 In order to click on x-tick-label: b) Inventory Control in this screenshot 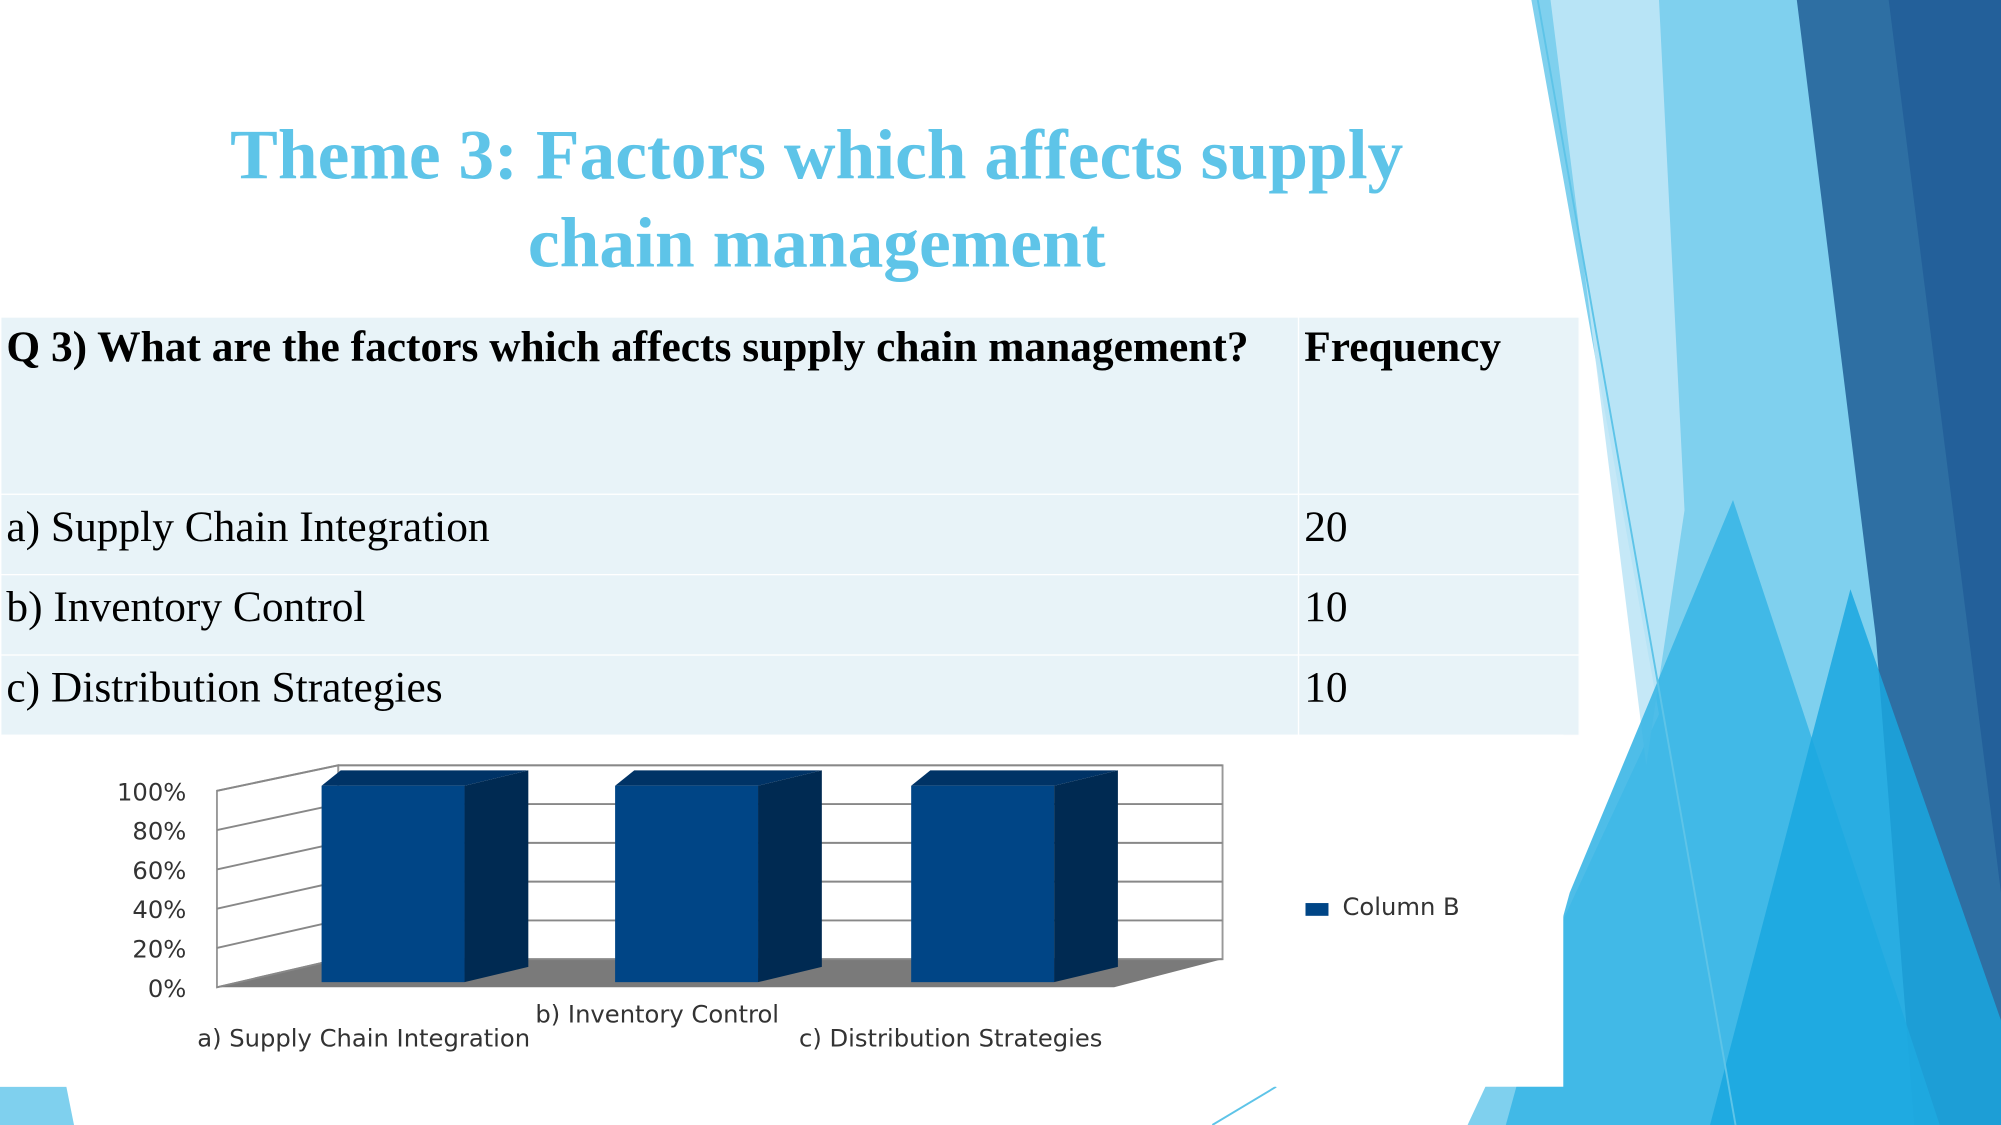, I will do `click(657, 1013)`.